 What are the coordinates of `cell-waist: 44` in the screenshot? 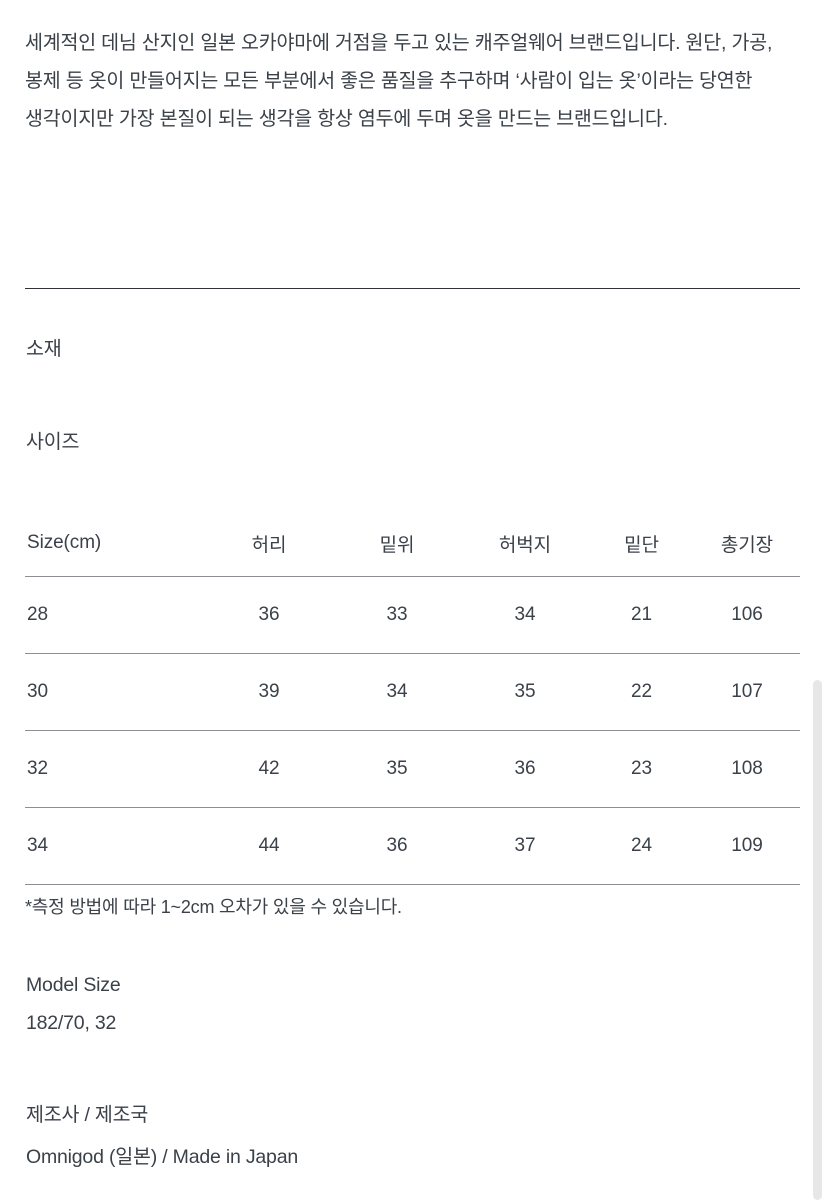 It's located at (269, 846).